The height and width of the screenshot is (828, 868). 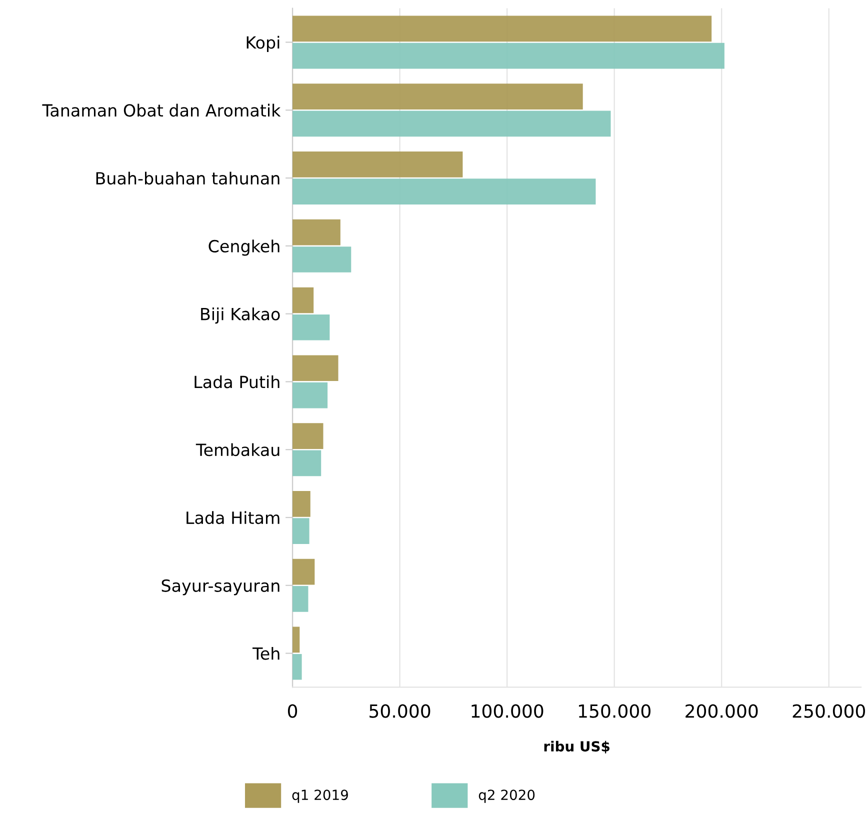 What do you see at coordinates (188, 178) in the screenshot?
I see `y-tick-label: Buah-buahan tahunan` at bounding box center [188, 178].